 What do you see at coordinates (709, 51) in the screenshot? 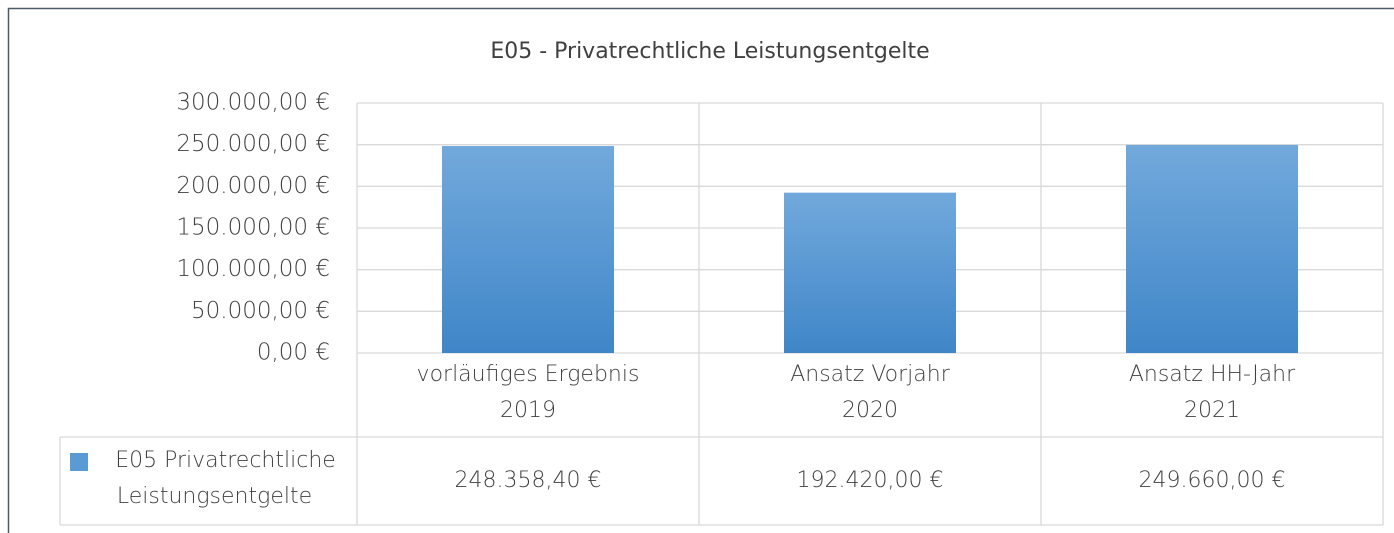
I see `chart-title: E05 - Privatrechtliche Leistungsentgelte` at bounding box center [709, 51].